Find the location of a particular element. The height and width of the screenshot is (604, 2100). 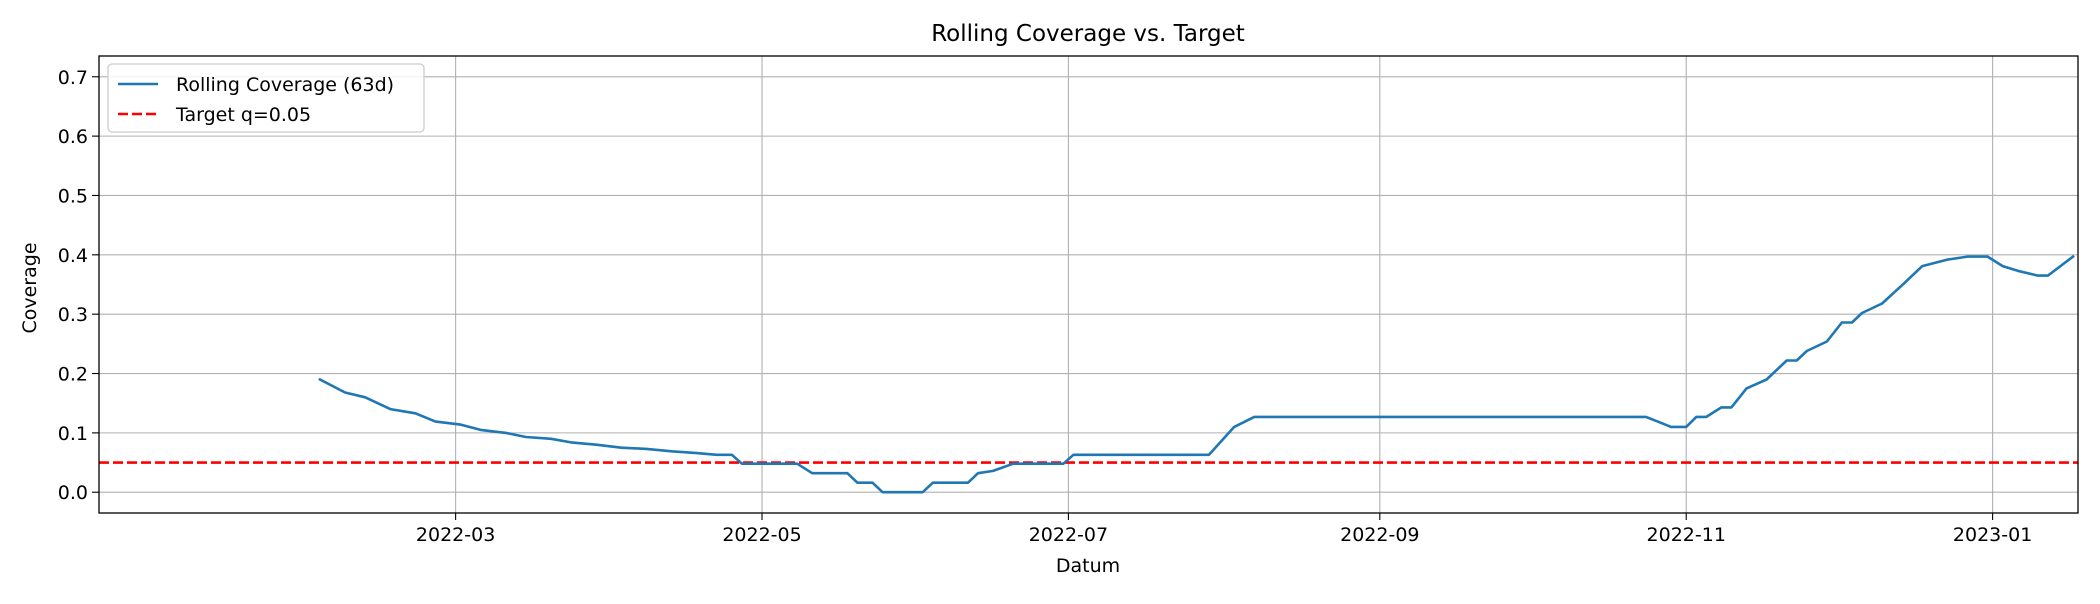

x-tick-label: 2022-09 is located at coordinates (1379, 535).